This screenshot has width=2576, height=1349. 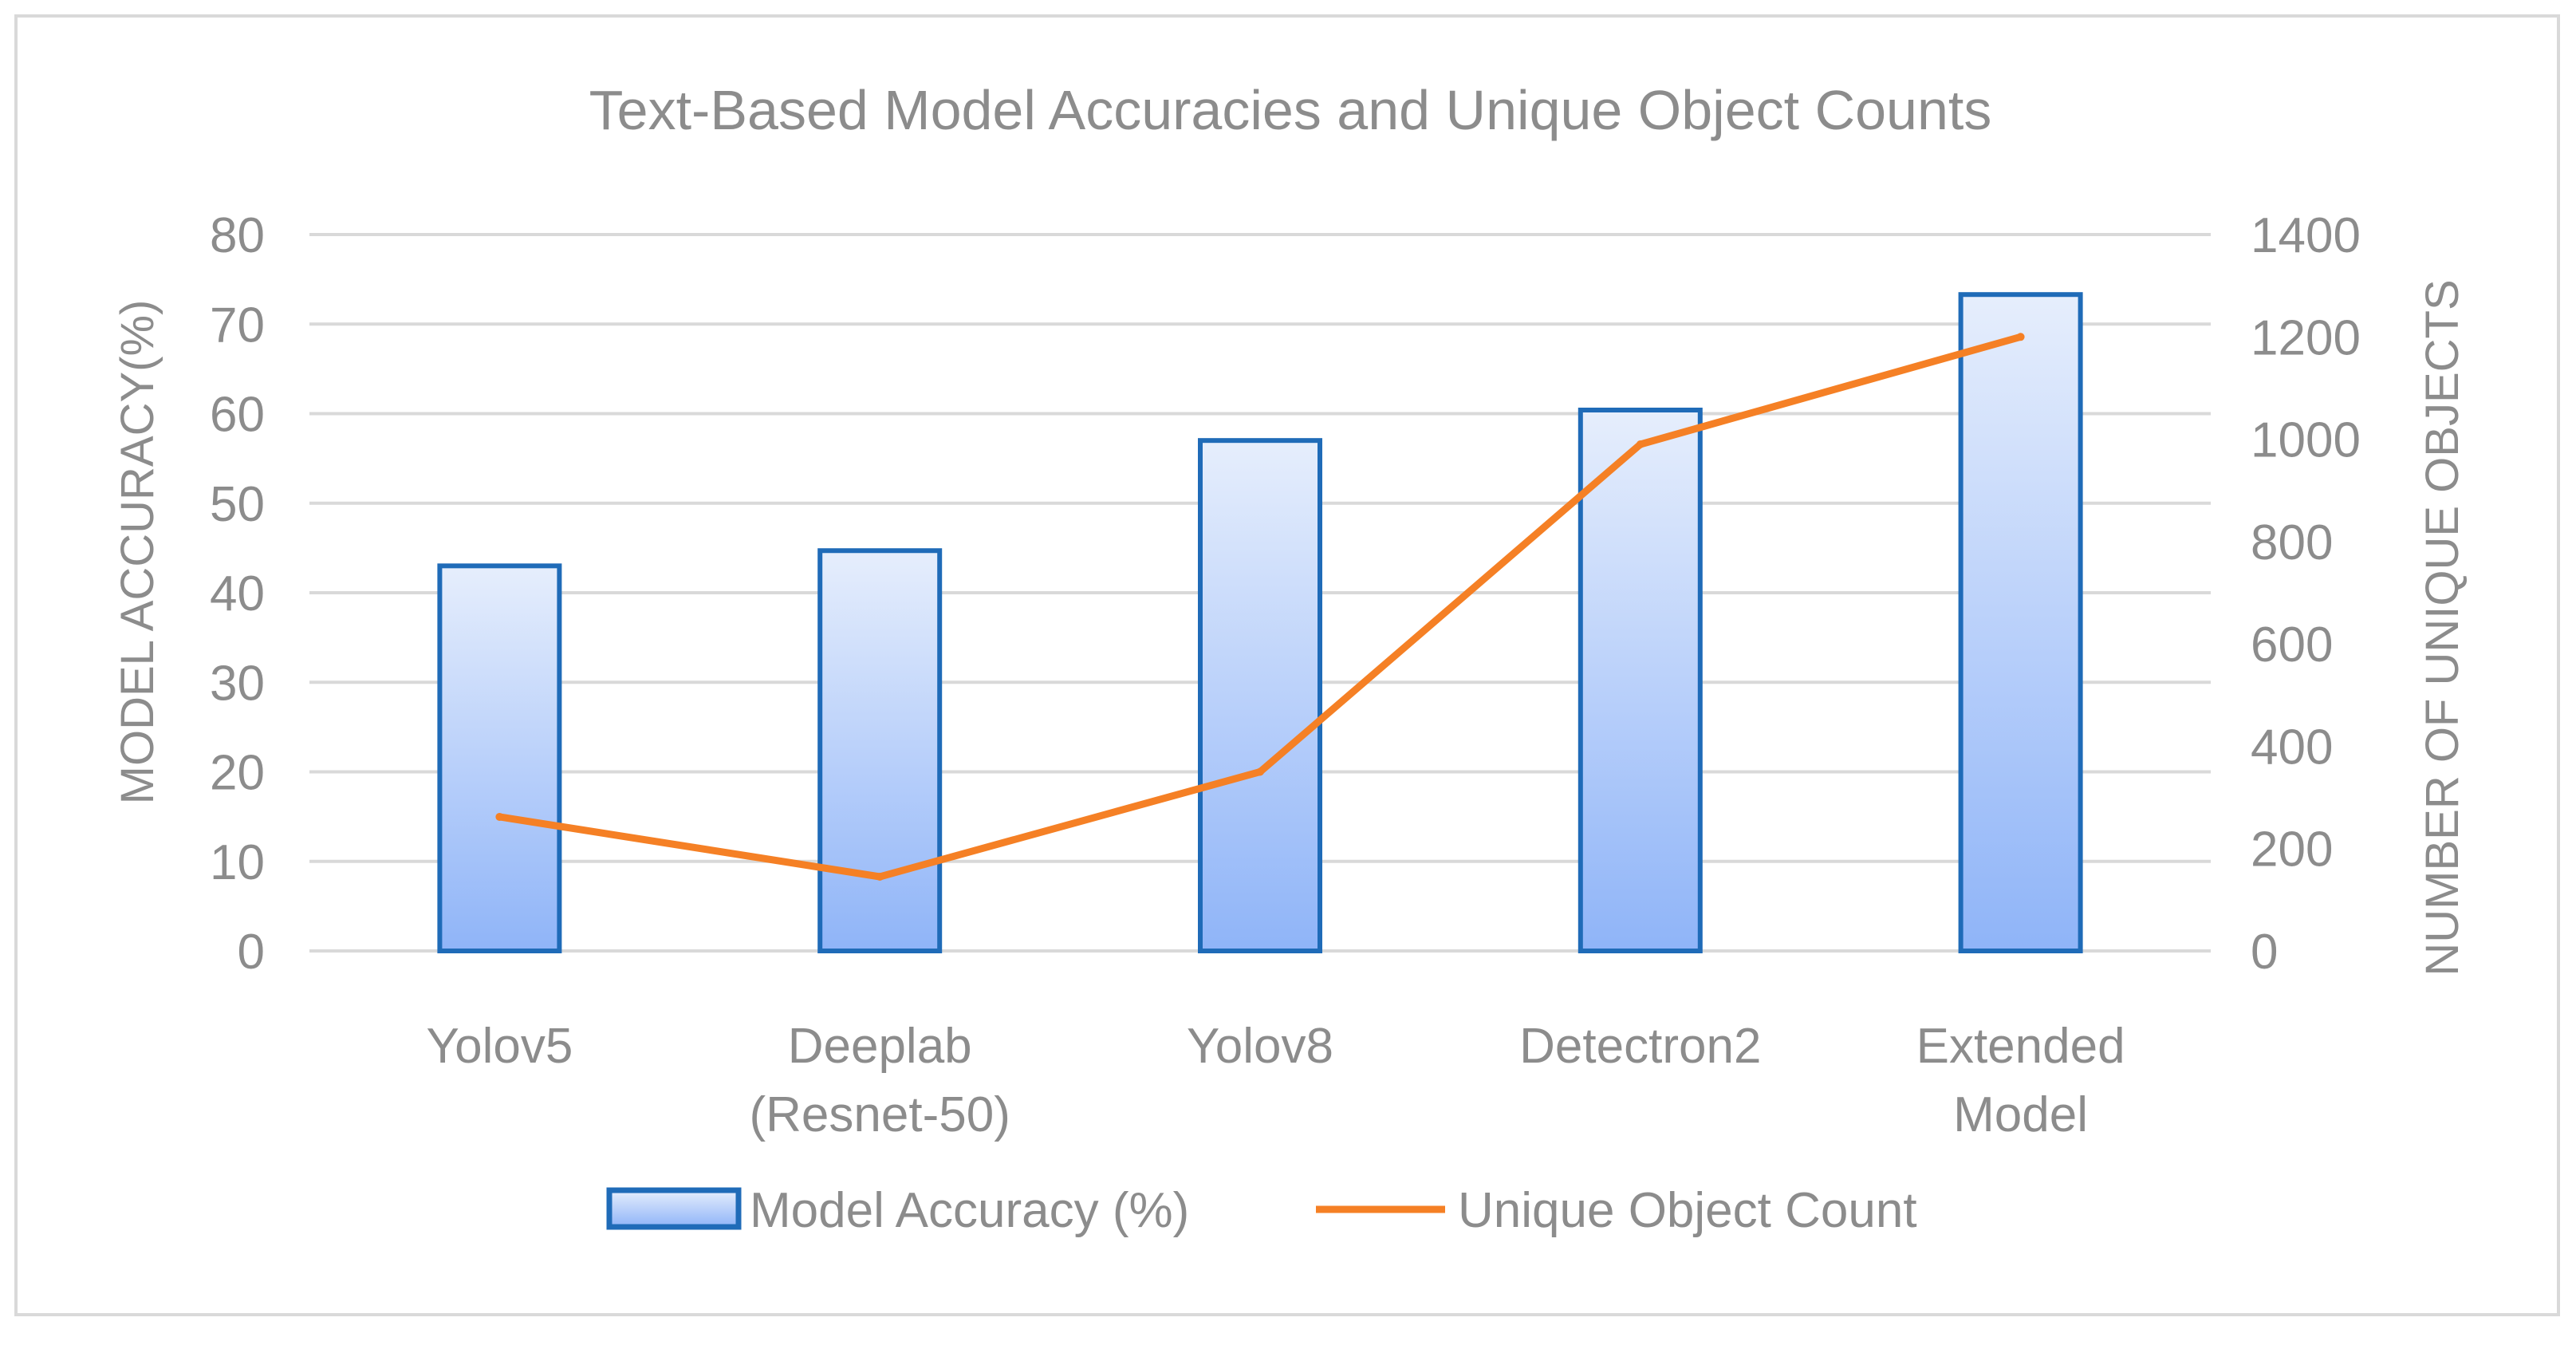 I want to click on left-tick-label: 0, so click(x=251, y=953).